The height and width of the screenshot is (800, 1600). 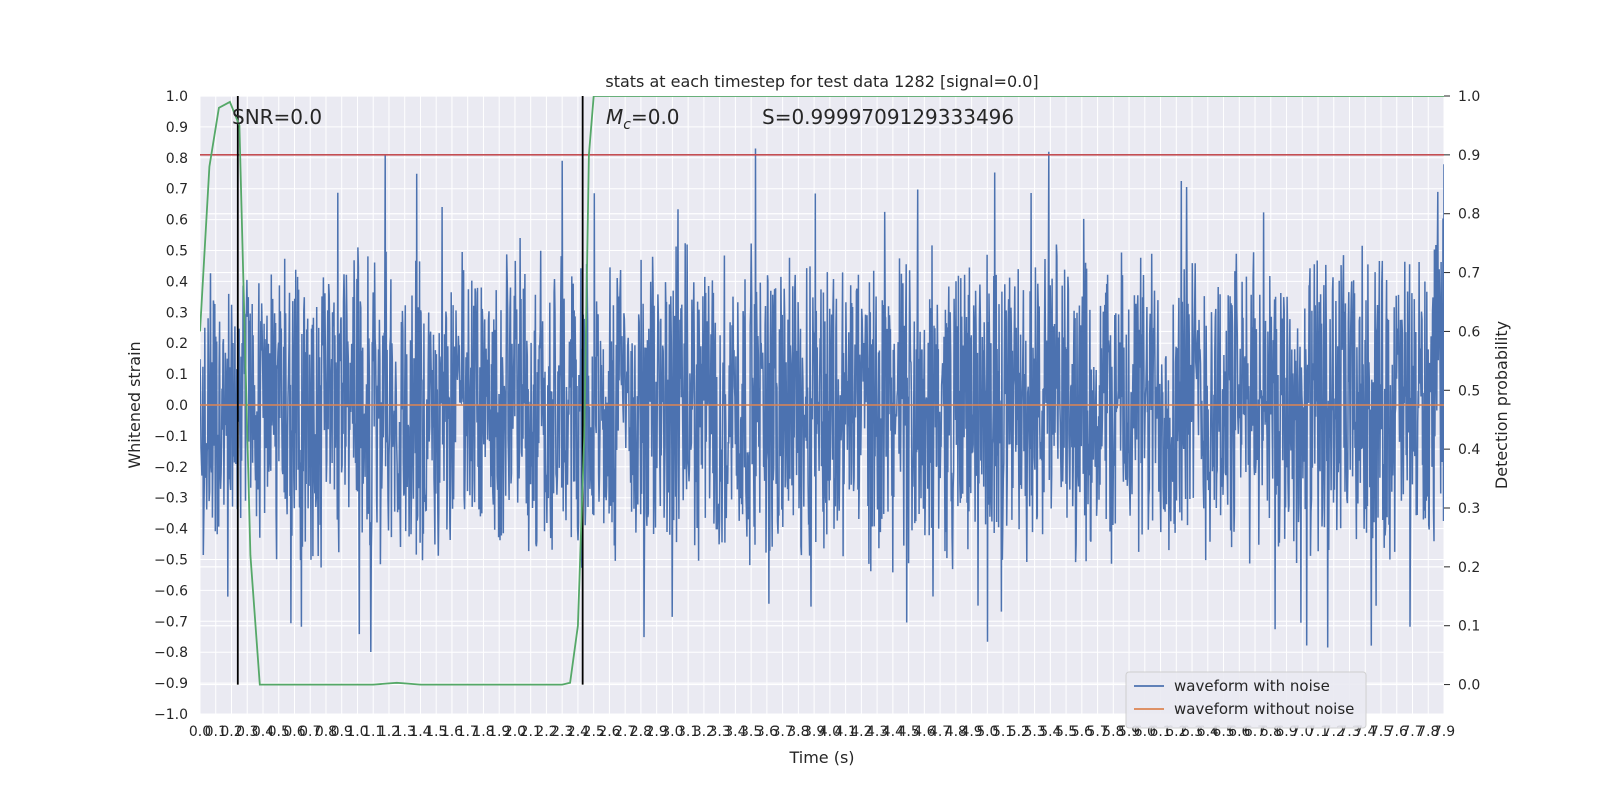 I want to click on x-tick-label: 1.8, so click(x=483, y=732).